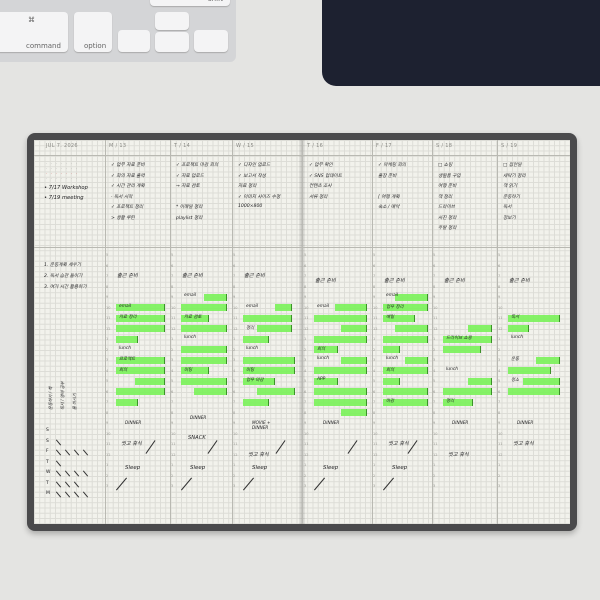 The height and width of the screenshot is (600, 600). I want to click on todo-item: ✓ 프로젝트 정리, so click(127, 207).